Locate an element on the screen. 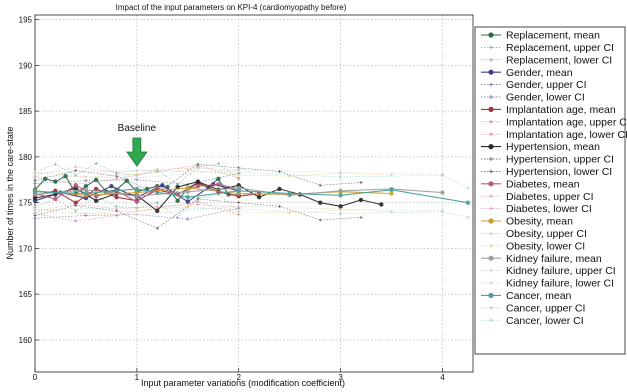  legend-label-12: Diabetes, mean is located at coordinates (543, 184).